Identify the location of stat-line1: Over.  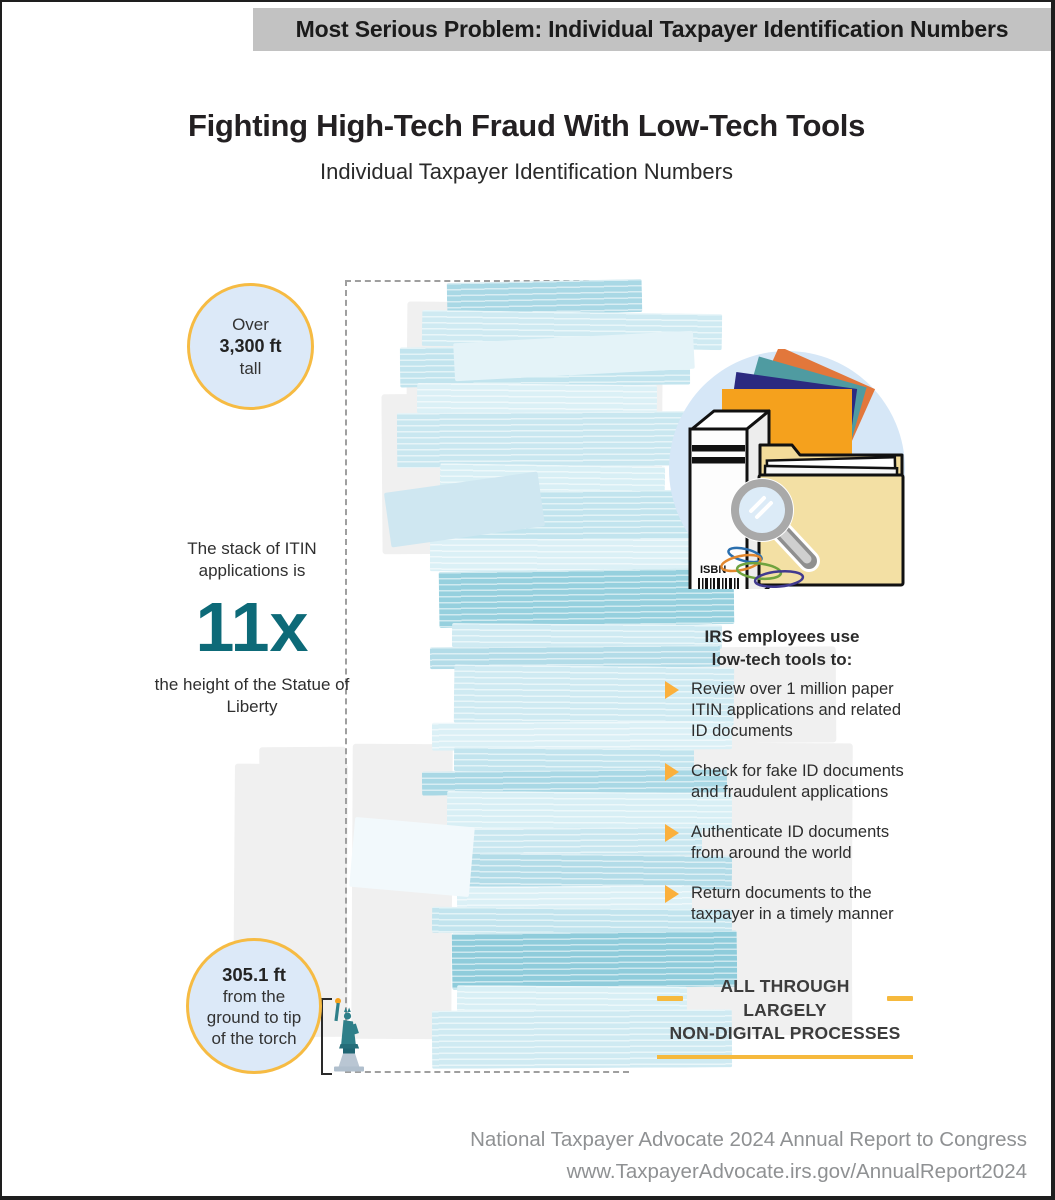
(250, 324).